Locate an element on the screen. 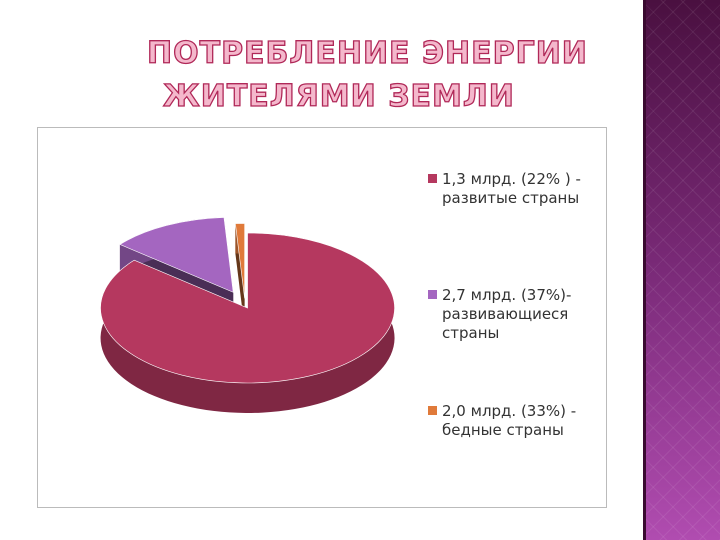 The image size is (720, 540). decor-stripe is located at coordinates (681, 270).